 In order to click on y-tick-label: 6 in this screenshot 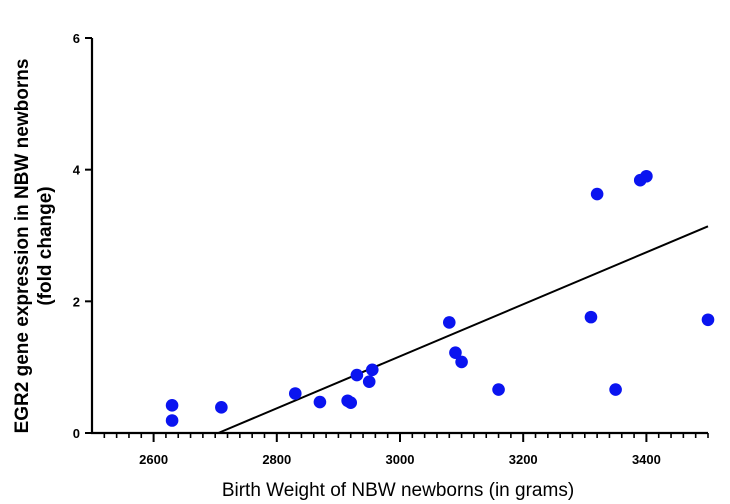, I will do `click(76, 38)`.